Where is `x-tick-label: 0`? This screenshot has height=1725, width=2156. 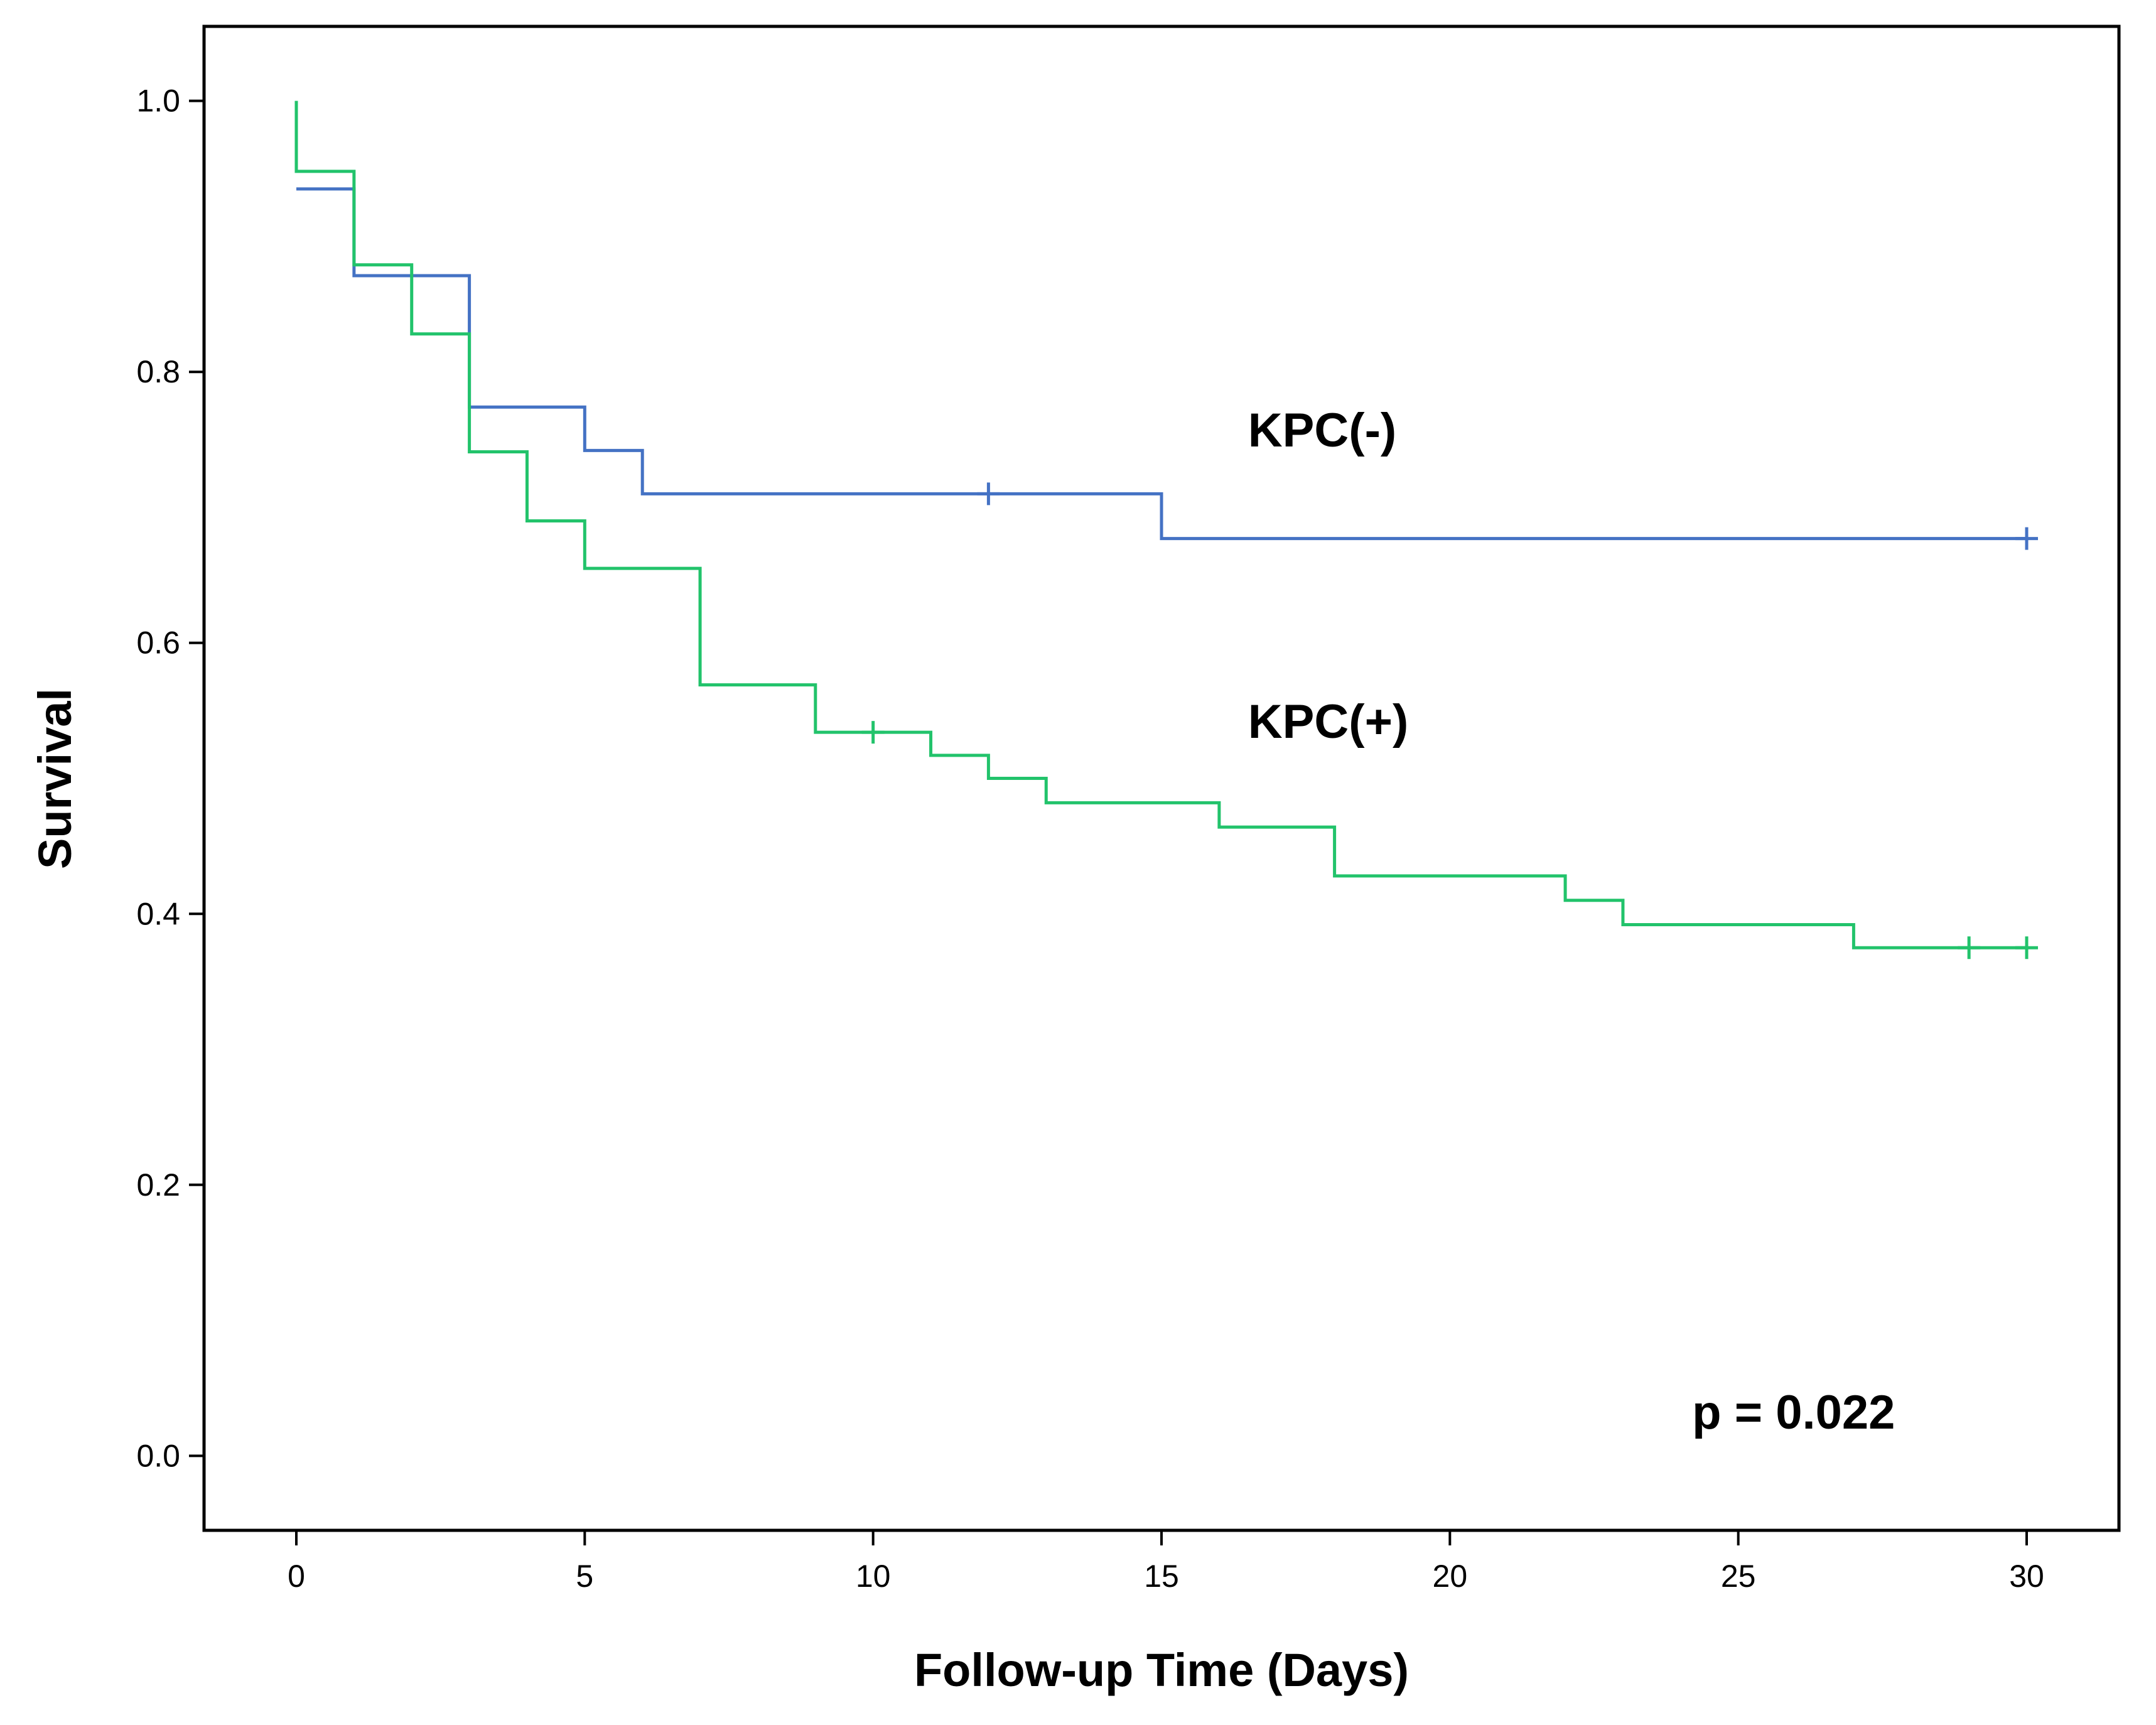 x-tick-label: 0 is located at coordinates (297, 1576).